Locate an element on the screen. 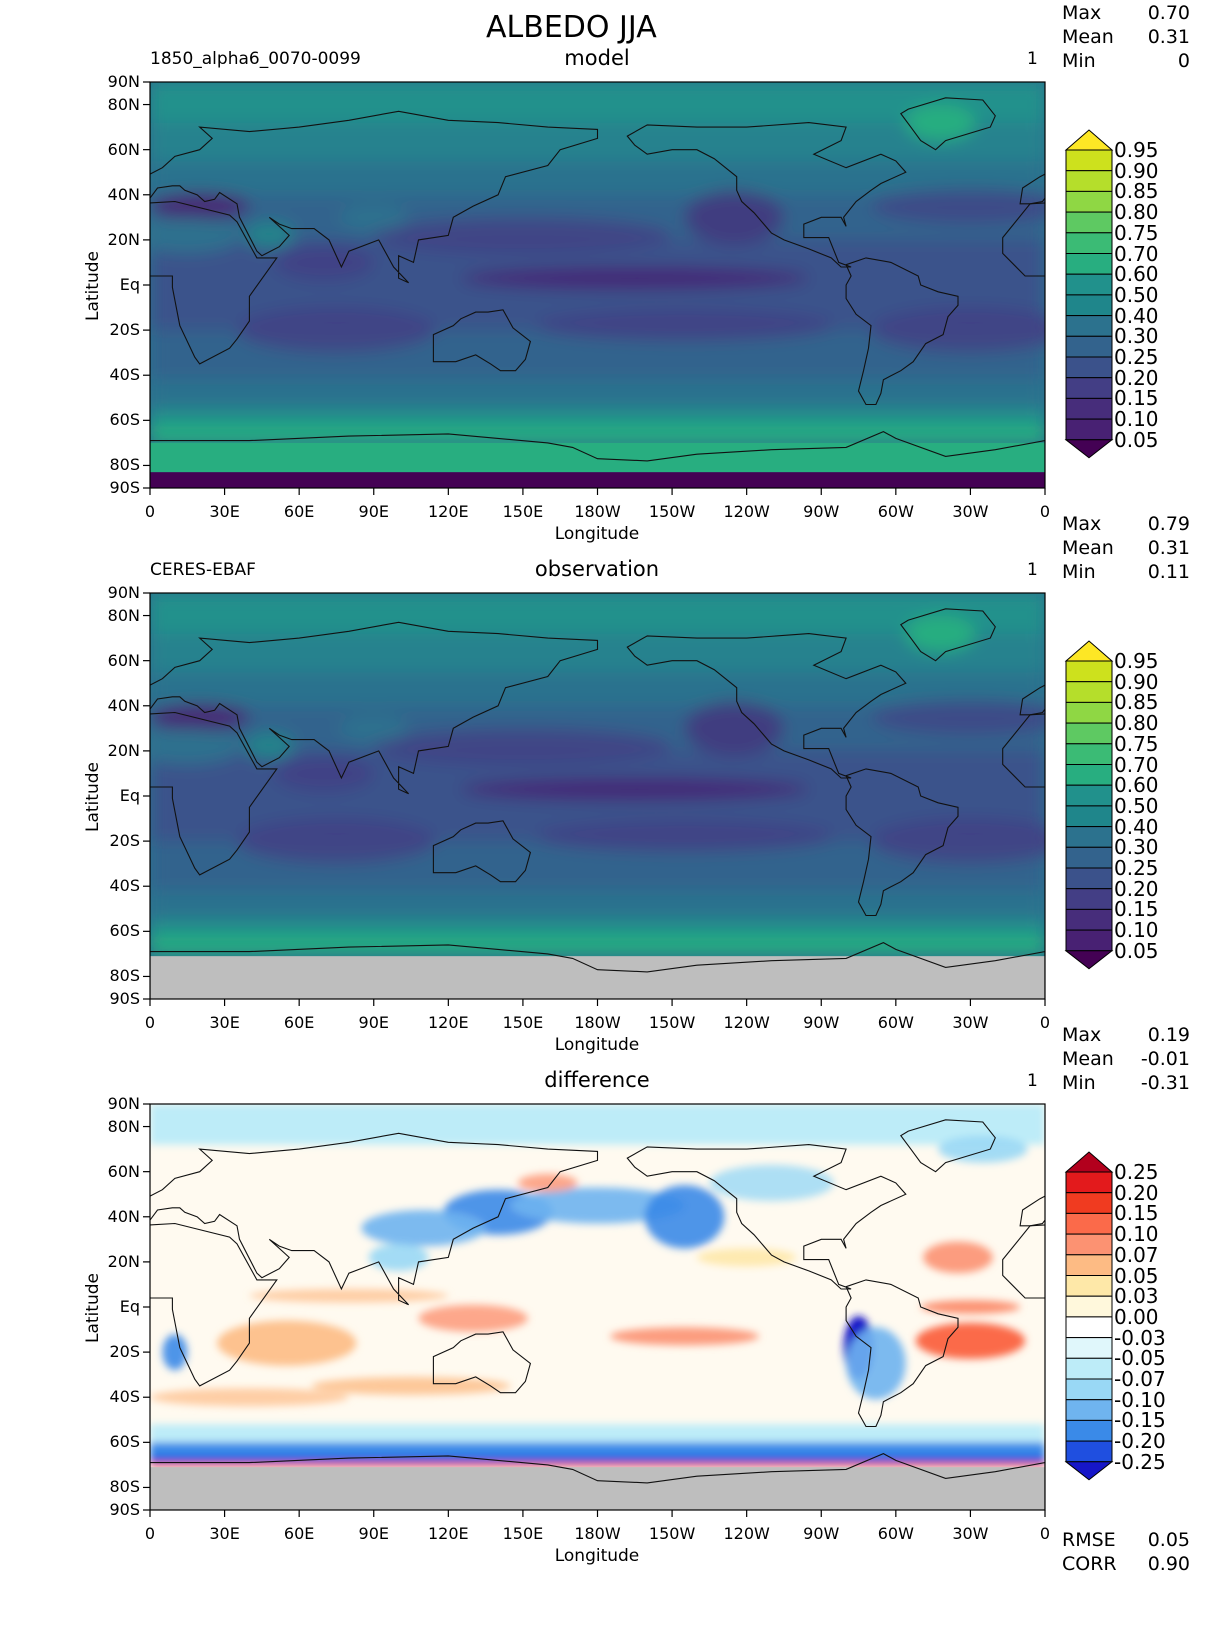 Image resolution: width=1212 pixels, height=1628 pixels. y-tick-label: 40N is located at coordinates (123, 705).